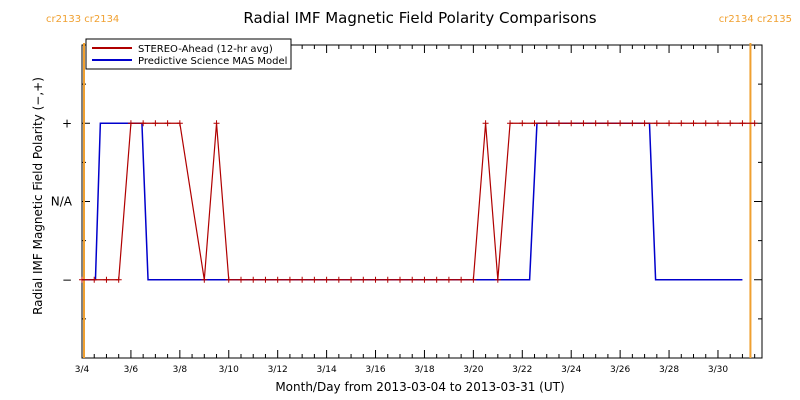 This screenshot has width=800, height=400. I want to click on x-tick-label: 3/8, so click(180, 370).